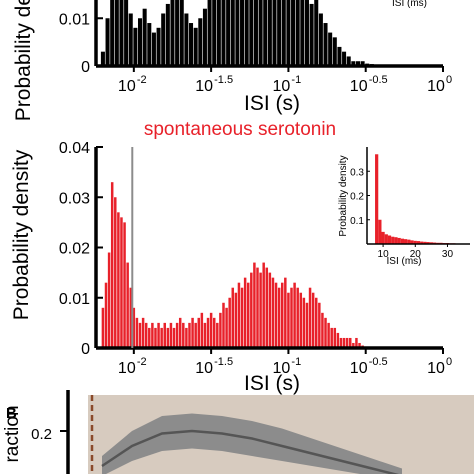 The height and width of the screenshot is (474, 474). Describe the element at coordinates (296, 80) in the screenshot. I see `top-x-tick-exp-2: -1` at that location.